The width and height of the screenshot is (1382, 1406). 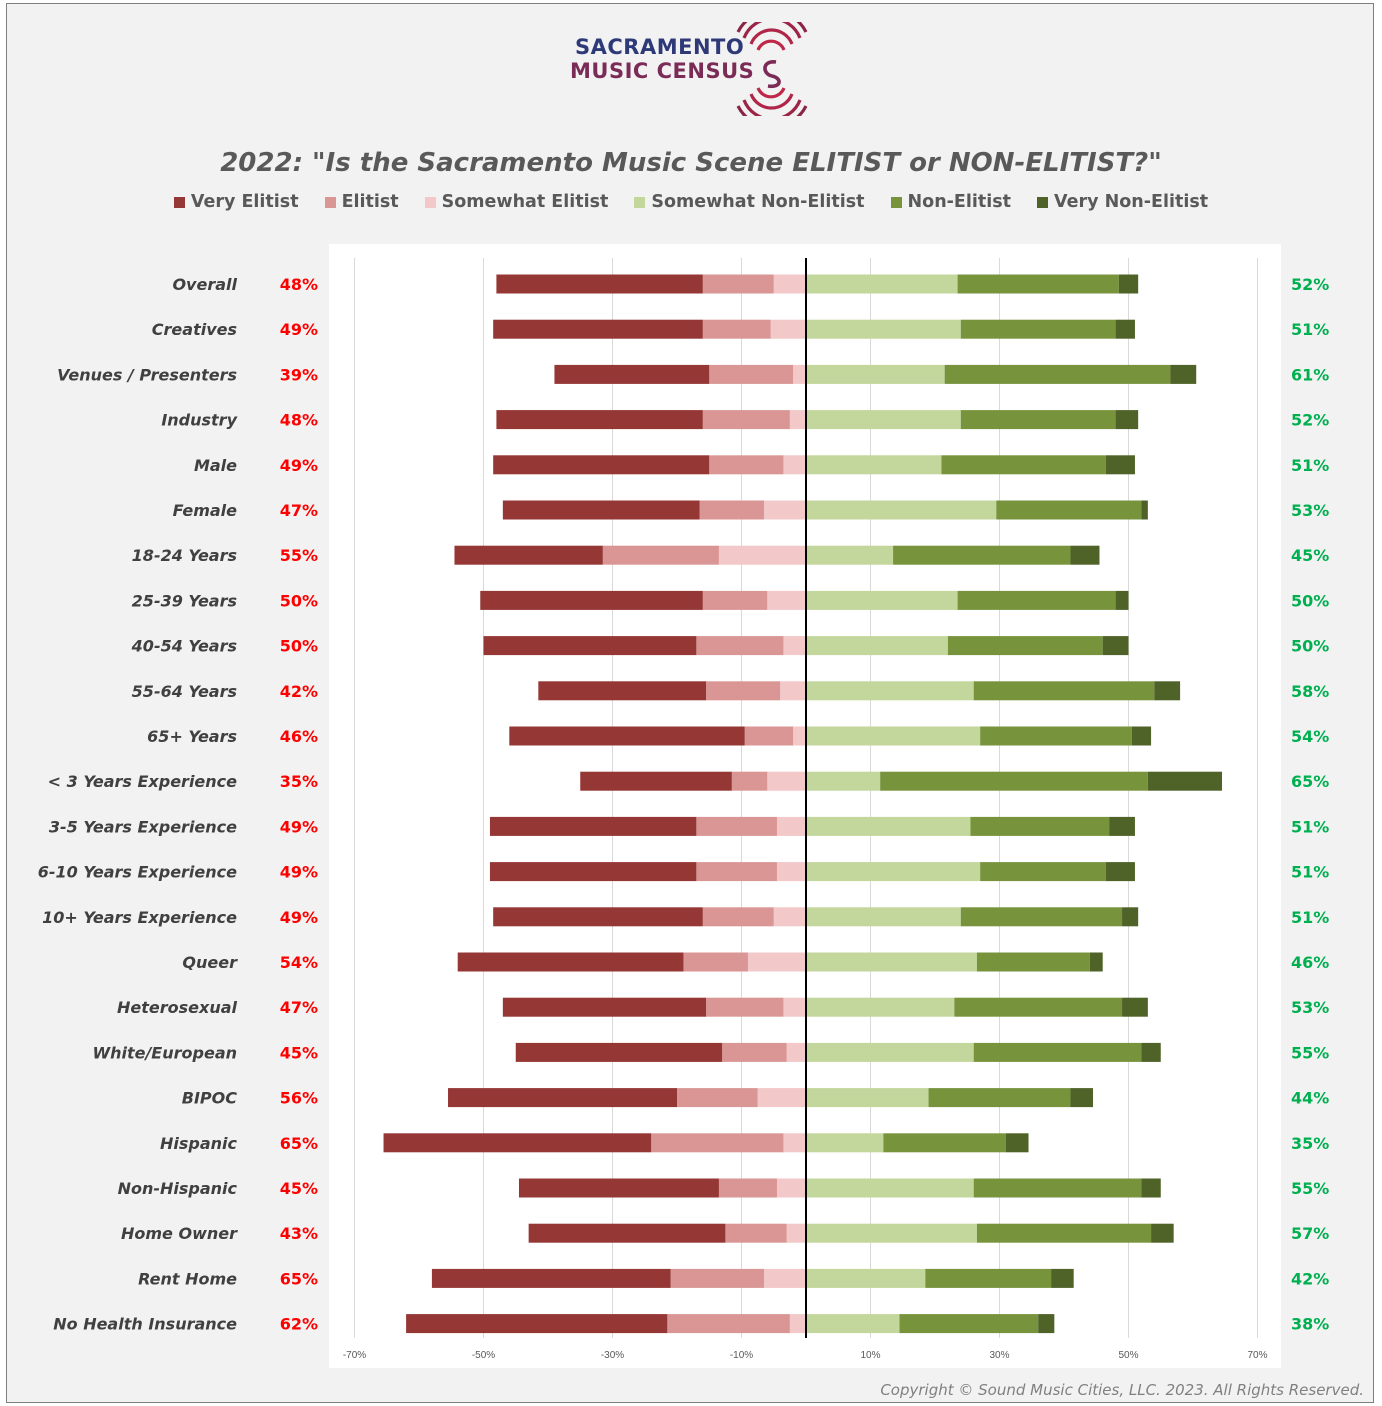 What do you see at coordinates (299, 1324) in the screenshot?
I see `elitist-total-label: 62%` at bounding box center [299, 1324].